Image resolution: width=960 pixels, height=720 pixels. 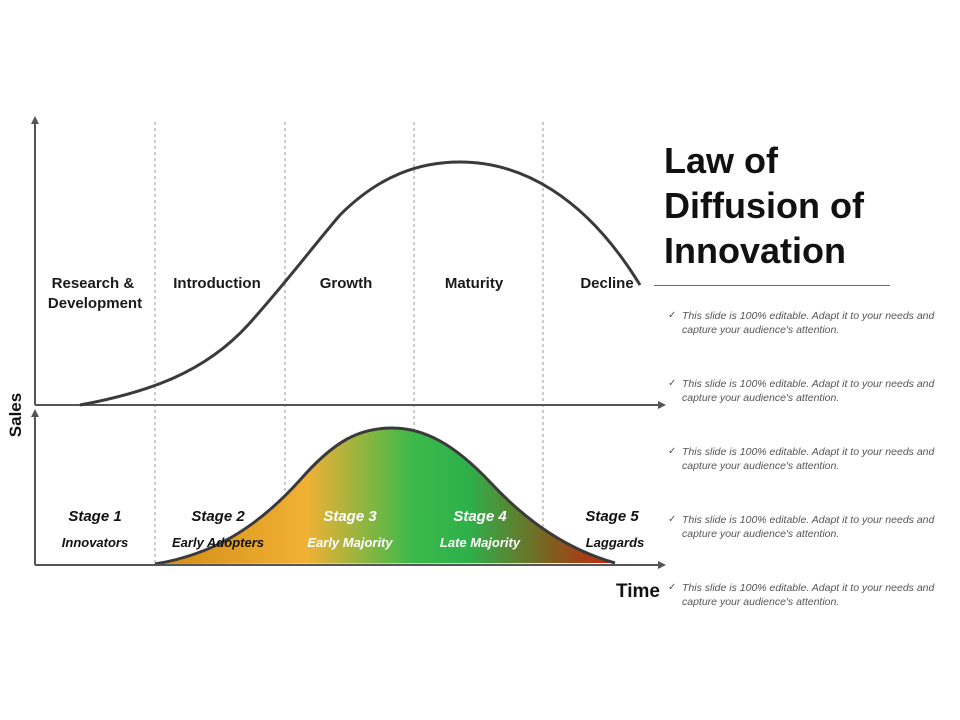 I want to click on y-axis-label: Sales, so click(x=15, y=415).